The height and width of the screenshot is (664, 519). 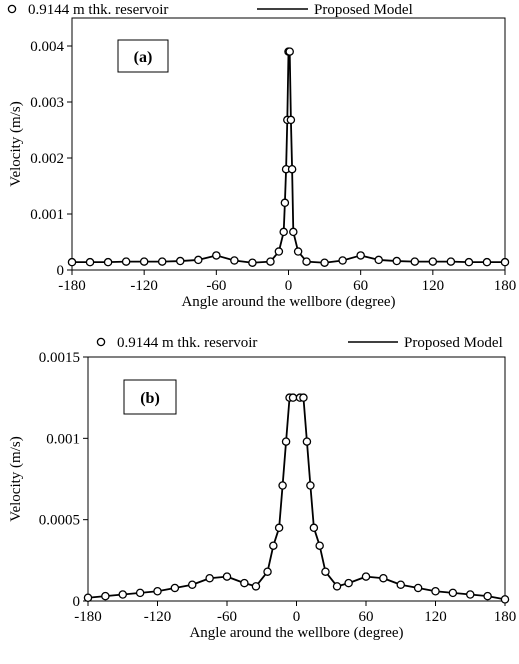 What do you see at coordinates (59, 358) in the screenshot?
I see `y-tick-label: 0.0015` at bounding box center [59, 358].